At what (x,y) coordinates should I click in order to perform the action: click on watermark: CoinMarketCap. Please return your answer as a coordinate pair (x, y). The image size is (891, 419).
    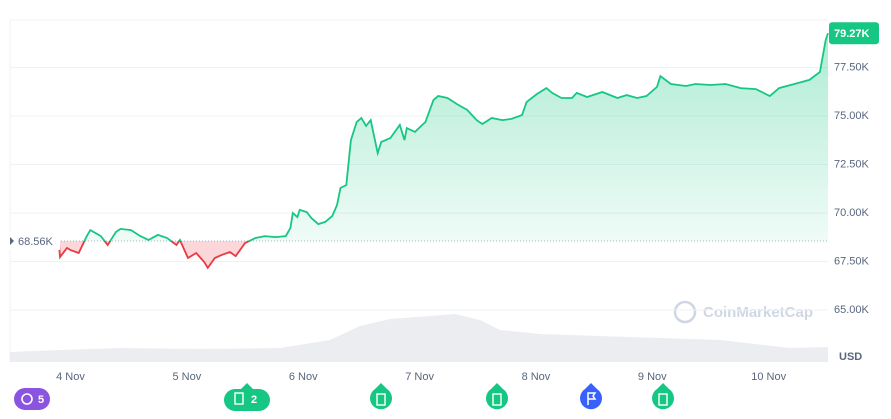
    Looking at the image, I should click on (743, 312).